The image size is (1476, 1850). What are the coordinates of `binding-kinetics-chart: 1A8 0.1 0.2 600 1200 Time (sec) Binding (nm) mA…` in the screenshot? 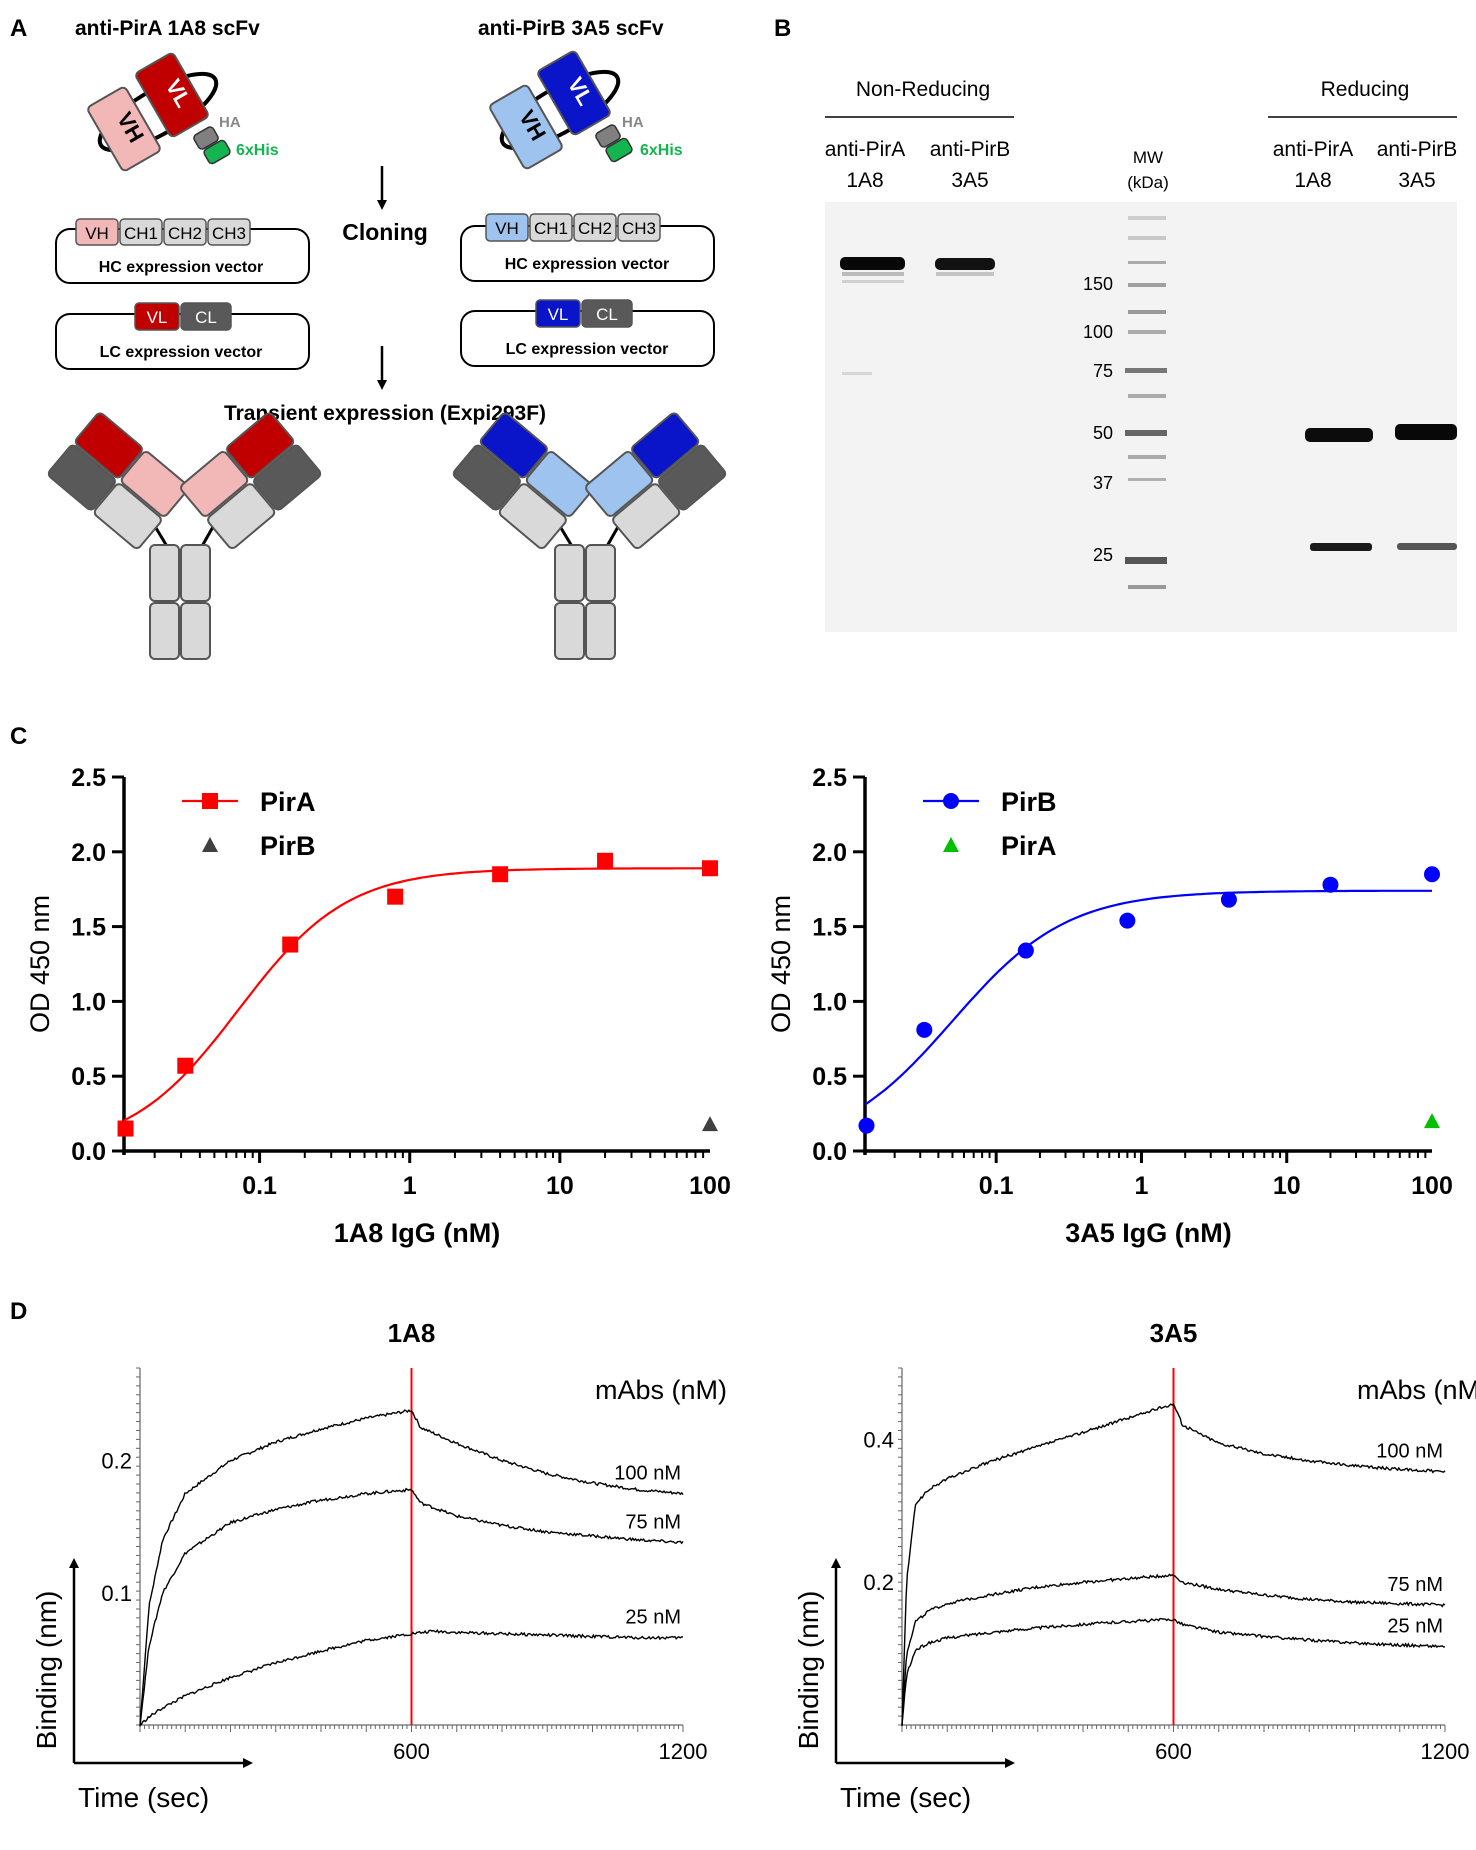 It's located at (379, 1565).